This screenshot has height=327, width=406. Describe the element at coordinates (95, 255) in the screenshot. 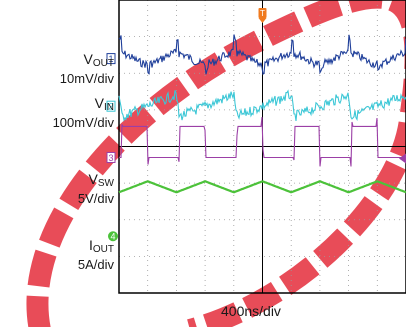

I see `channel-label-iout: IOUT 5A/div` at that location.